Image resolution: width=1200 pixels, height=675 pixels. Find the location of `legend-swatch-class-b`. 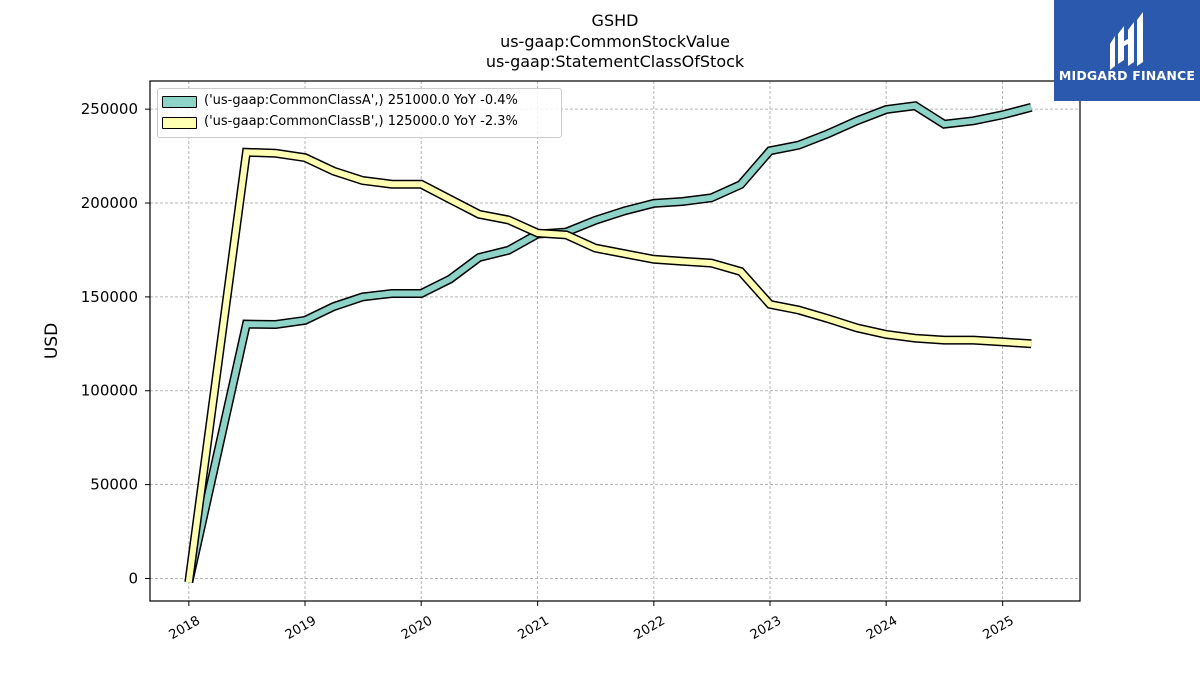

legend-swatch-class-b is located at coordinates (179, 123).